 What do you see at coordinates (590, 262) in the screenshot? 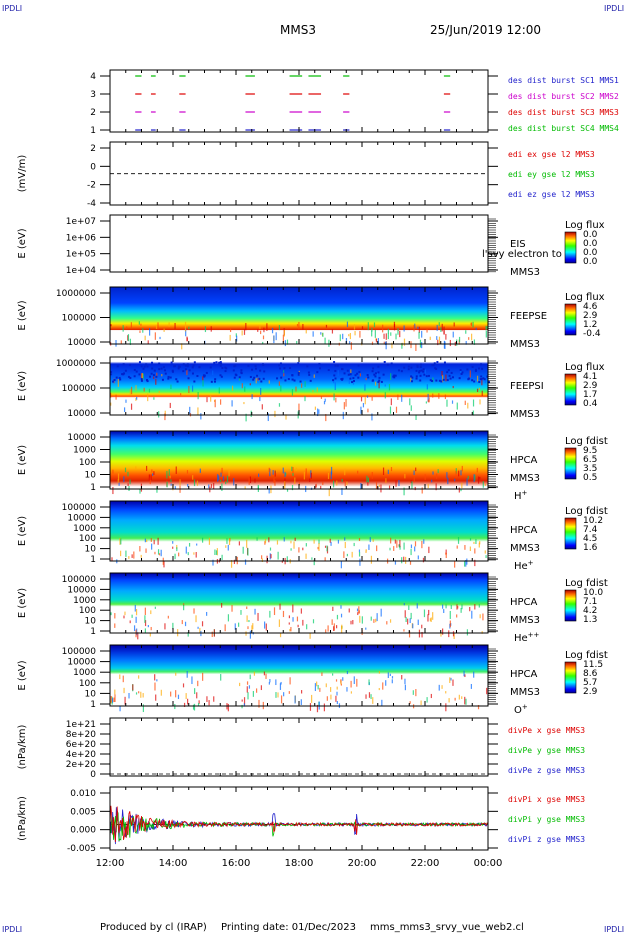
I see `eis-cbar-tick: 0.0` at bounding box center [590, 262].